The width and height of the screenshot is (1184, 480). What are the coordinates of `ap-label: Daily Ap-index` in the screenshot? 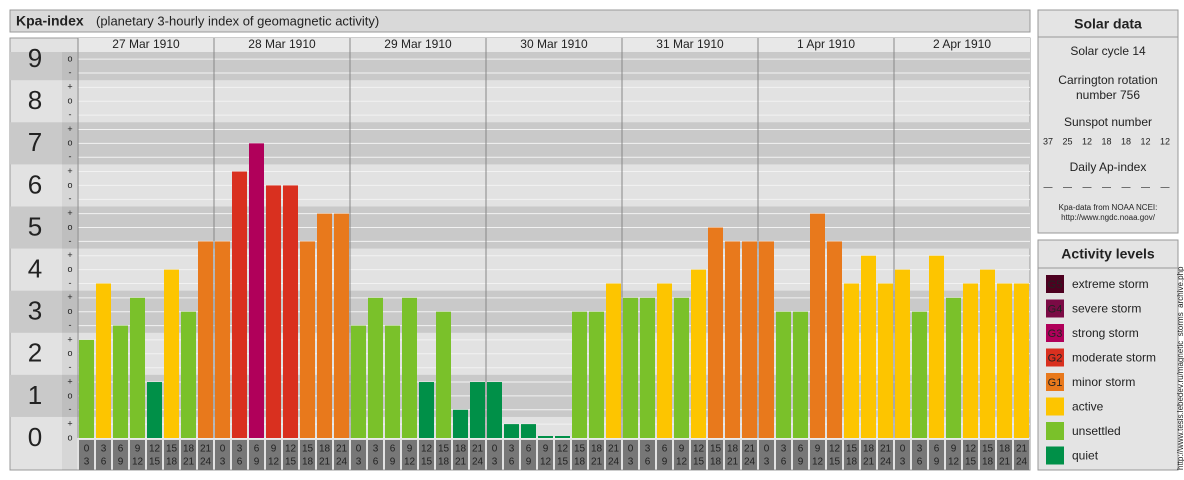 It's located at (1108, 167).